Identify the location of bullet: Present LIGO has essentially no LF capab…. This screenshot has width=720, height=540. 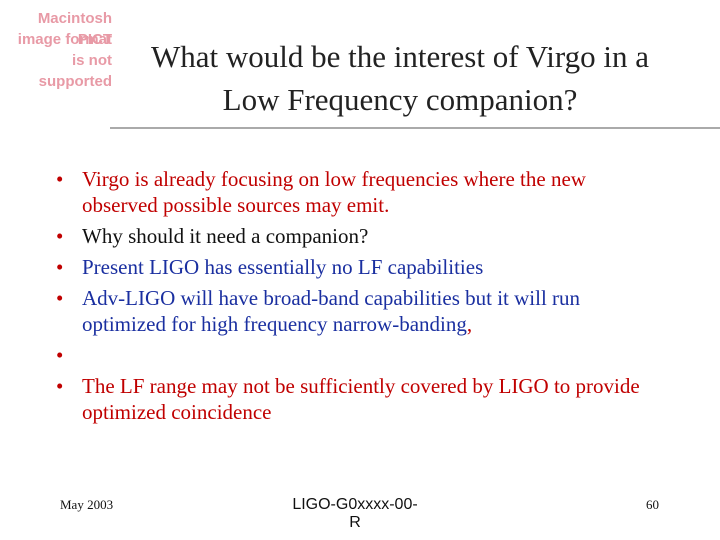
(358, 267).